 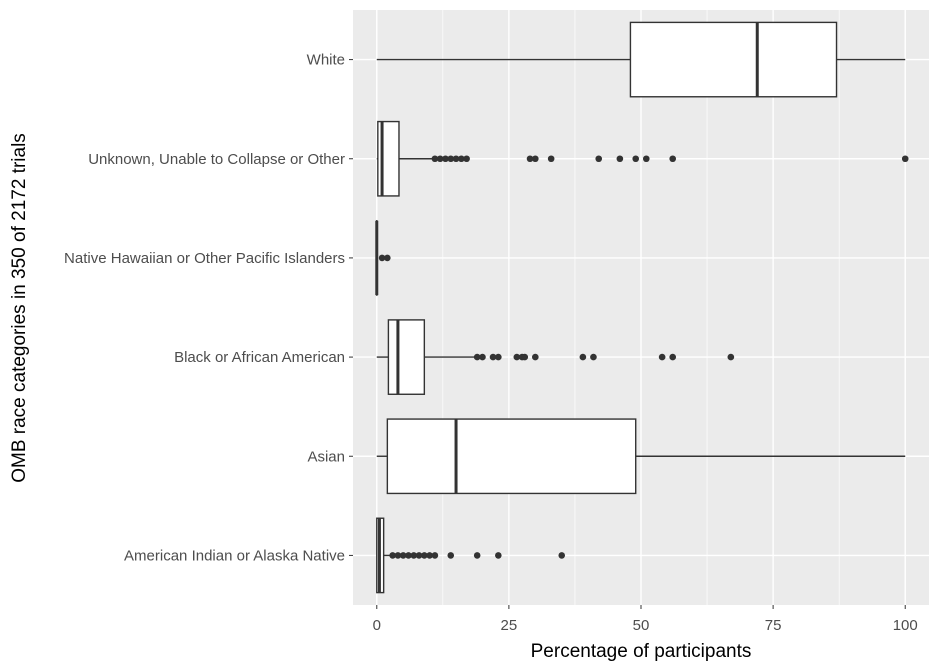 I want to click on box-asian, so click(x=641, y=456).